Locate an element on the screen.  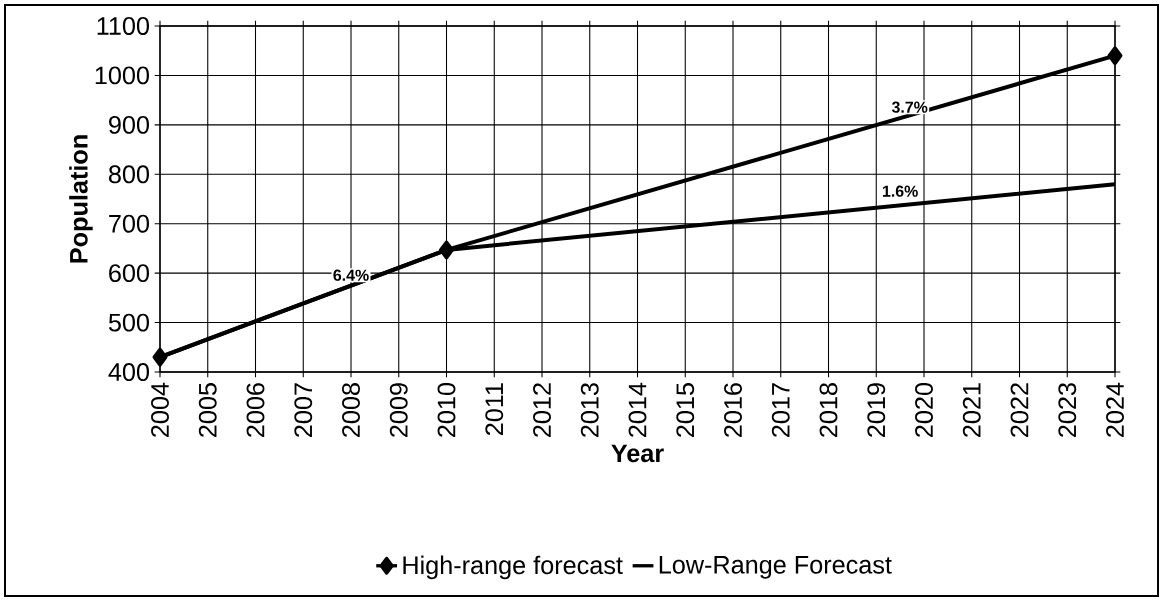
x-tick-label: 2014 is located at coordinates (637, 409).